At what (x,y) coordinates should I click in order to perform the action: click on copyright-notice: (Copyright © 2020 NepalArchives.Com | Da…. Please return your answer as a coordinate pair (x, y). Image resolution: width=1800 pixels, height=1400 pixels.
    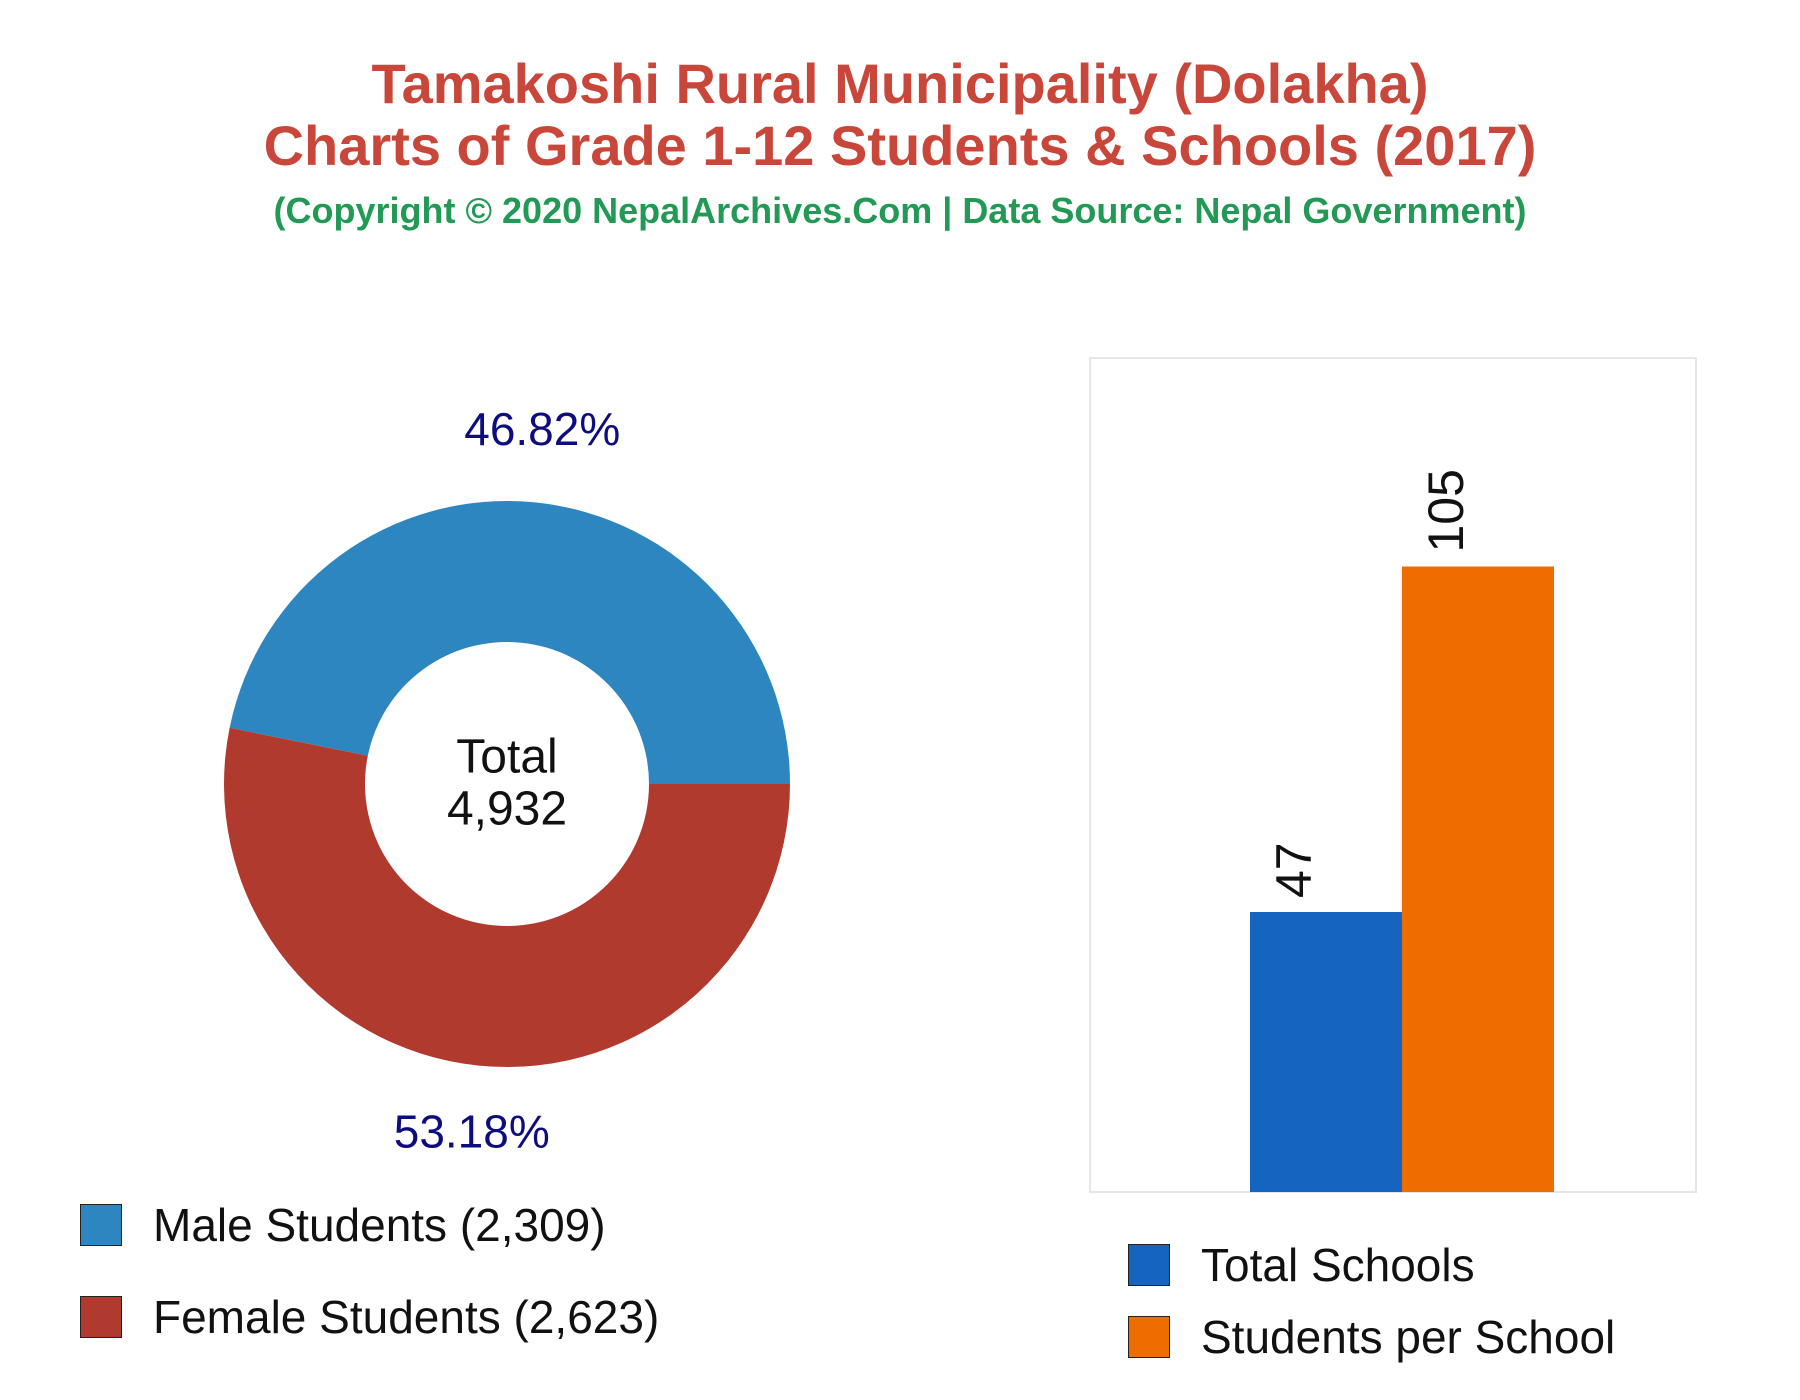
    Looking at the image, I should click on (900, 210).